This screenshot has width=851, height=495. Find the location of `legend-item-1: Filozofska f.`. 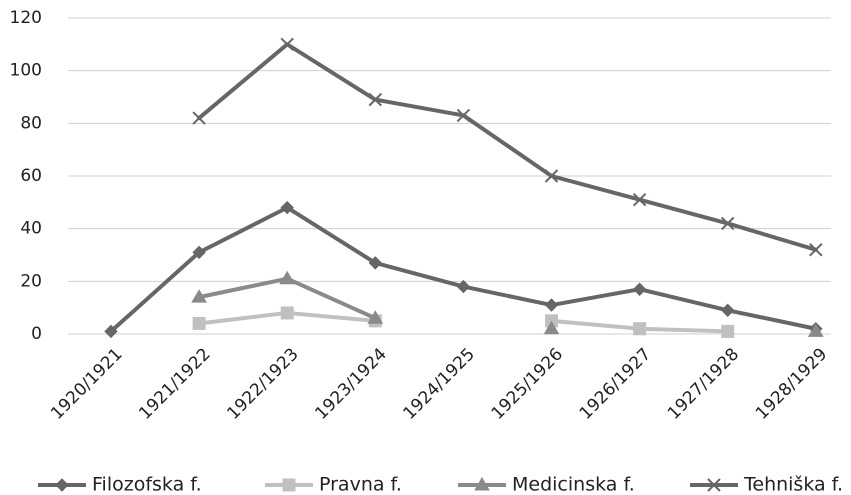

legend-item-1: Filozofska f. is located at coordinates (120, 484).